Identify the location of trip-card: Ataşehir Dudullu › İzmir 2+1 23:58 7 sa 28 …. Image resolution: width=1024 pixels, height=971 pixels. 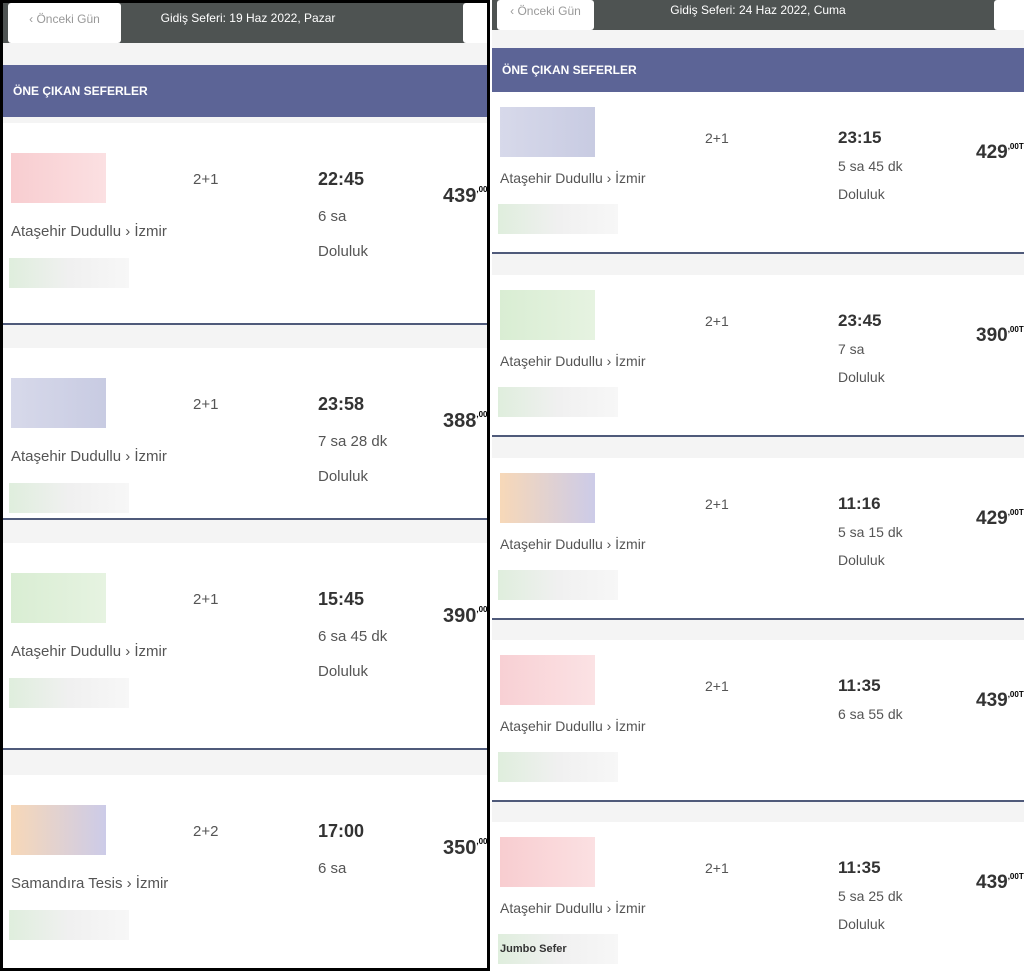
(245, 434).